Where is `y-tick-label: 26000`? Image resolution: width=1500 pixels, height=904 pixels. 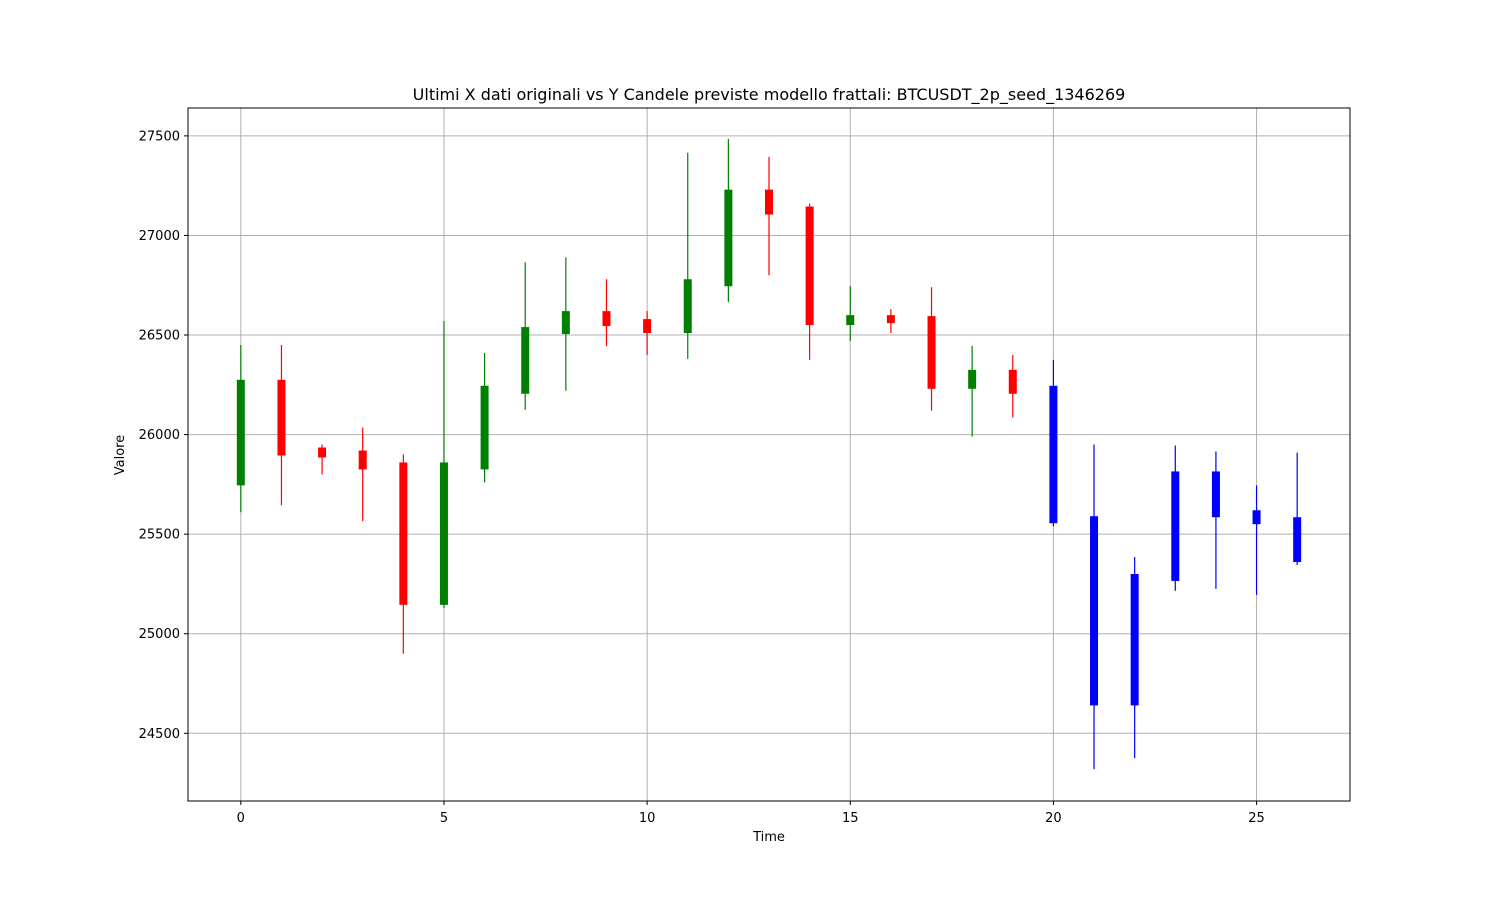
y-tick-label: 26000 is located at coordinates (159, 435).